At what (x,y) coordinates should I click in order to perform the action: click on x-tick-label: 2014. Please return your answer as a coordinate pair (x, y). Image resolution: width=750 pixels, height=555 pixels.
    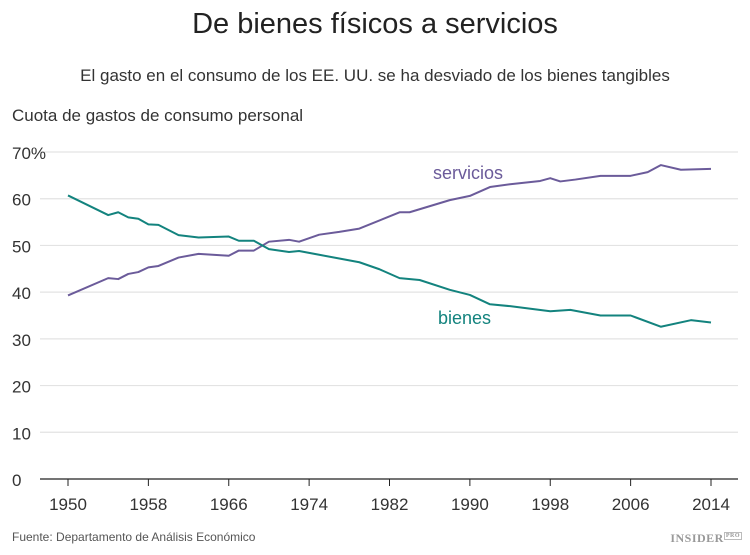
    Looking at the image, I should click on (711, 504).